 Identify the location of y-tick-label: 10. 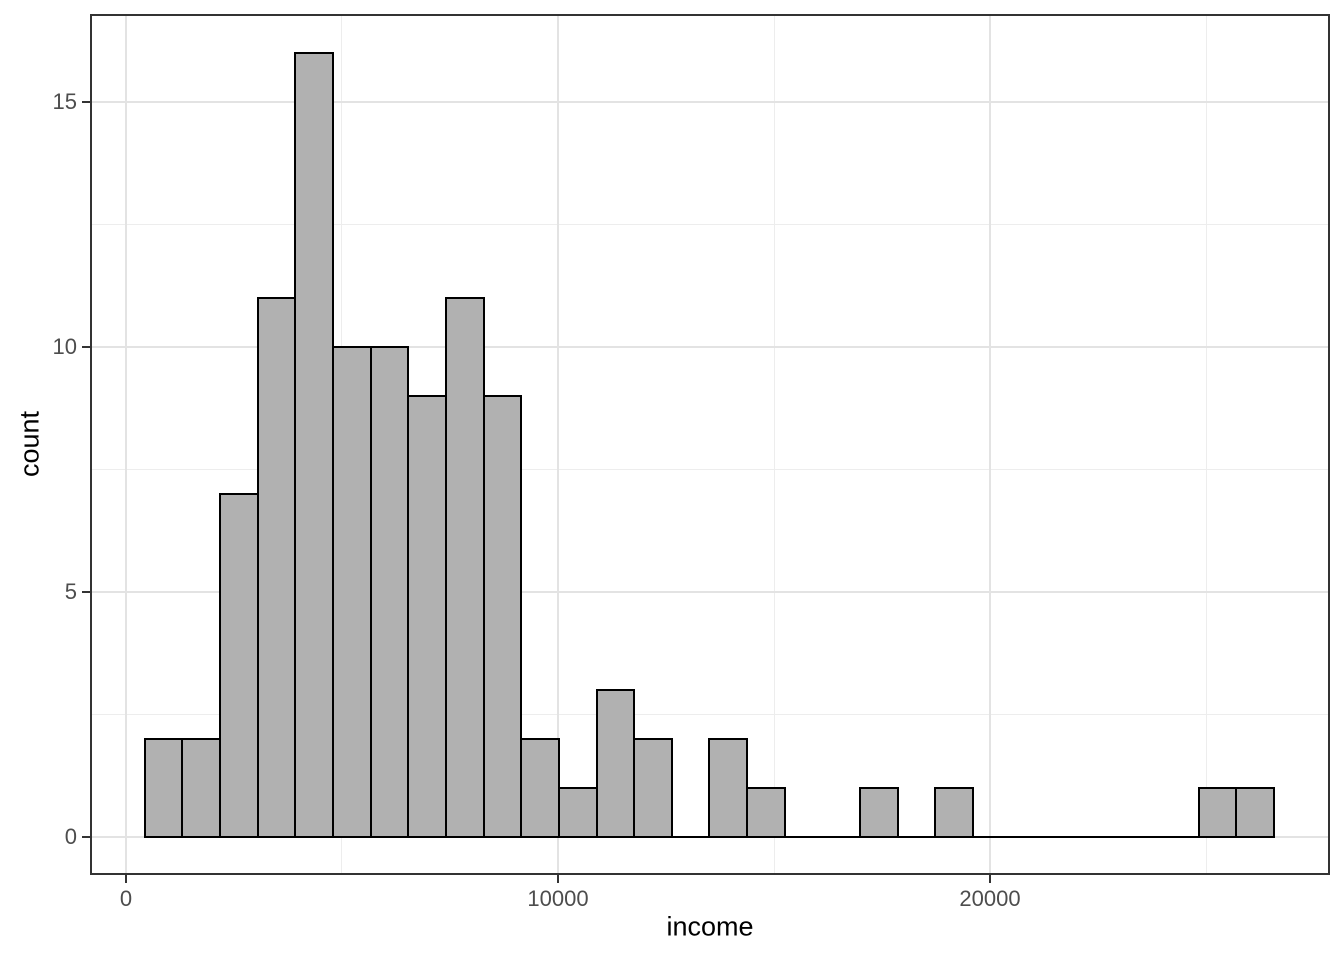
(64, 346).